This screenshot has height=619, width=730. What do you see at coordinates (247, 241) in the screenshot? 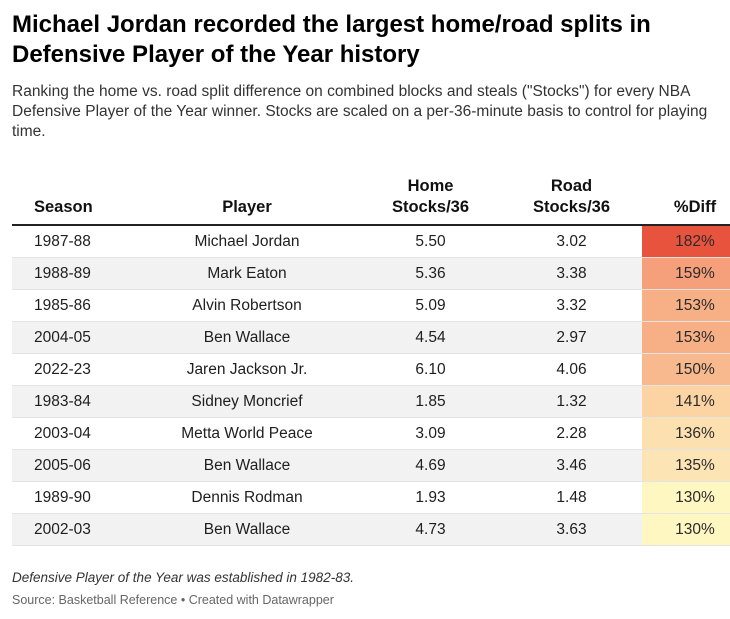
I see `cell-player: Michael Jordan` at bounding box center [247, 241].